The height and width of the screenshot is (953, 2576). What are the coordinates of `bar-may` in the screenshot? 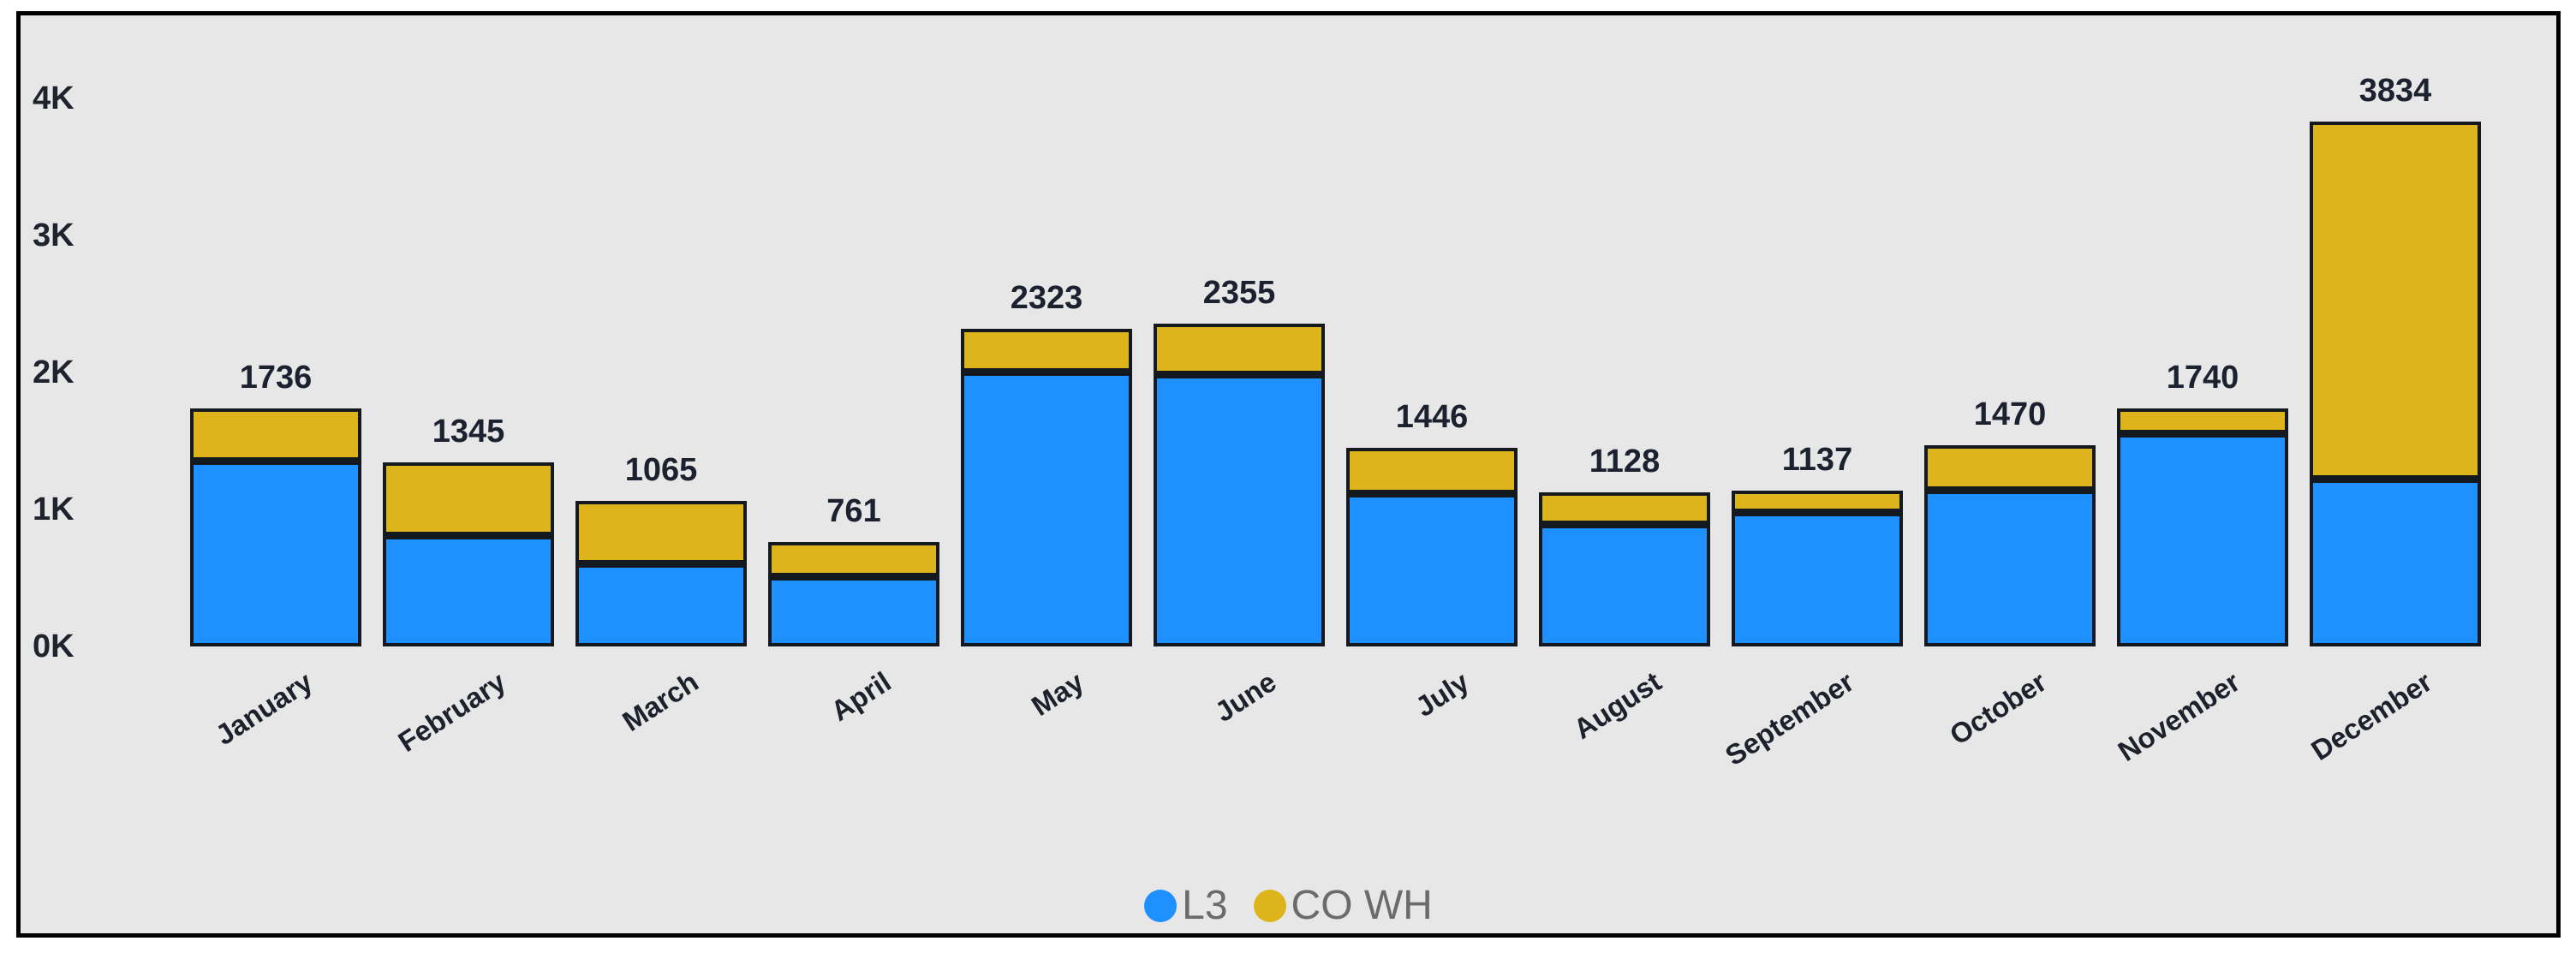 It's located at (1046, 487).